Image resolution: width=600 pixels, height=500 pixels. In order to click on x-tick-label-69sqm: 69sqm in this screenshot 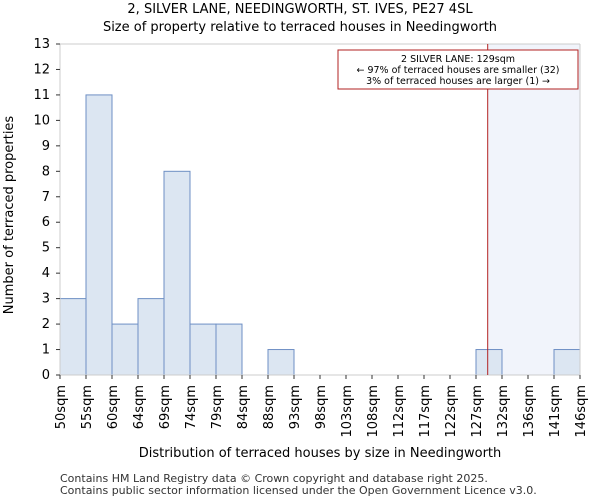, I will do `click(165, 407)`.